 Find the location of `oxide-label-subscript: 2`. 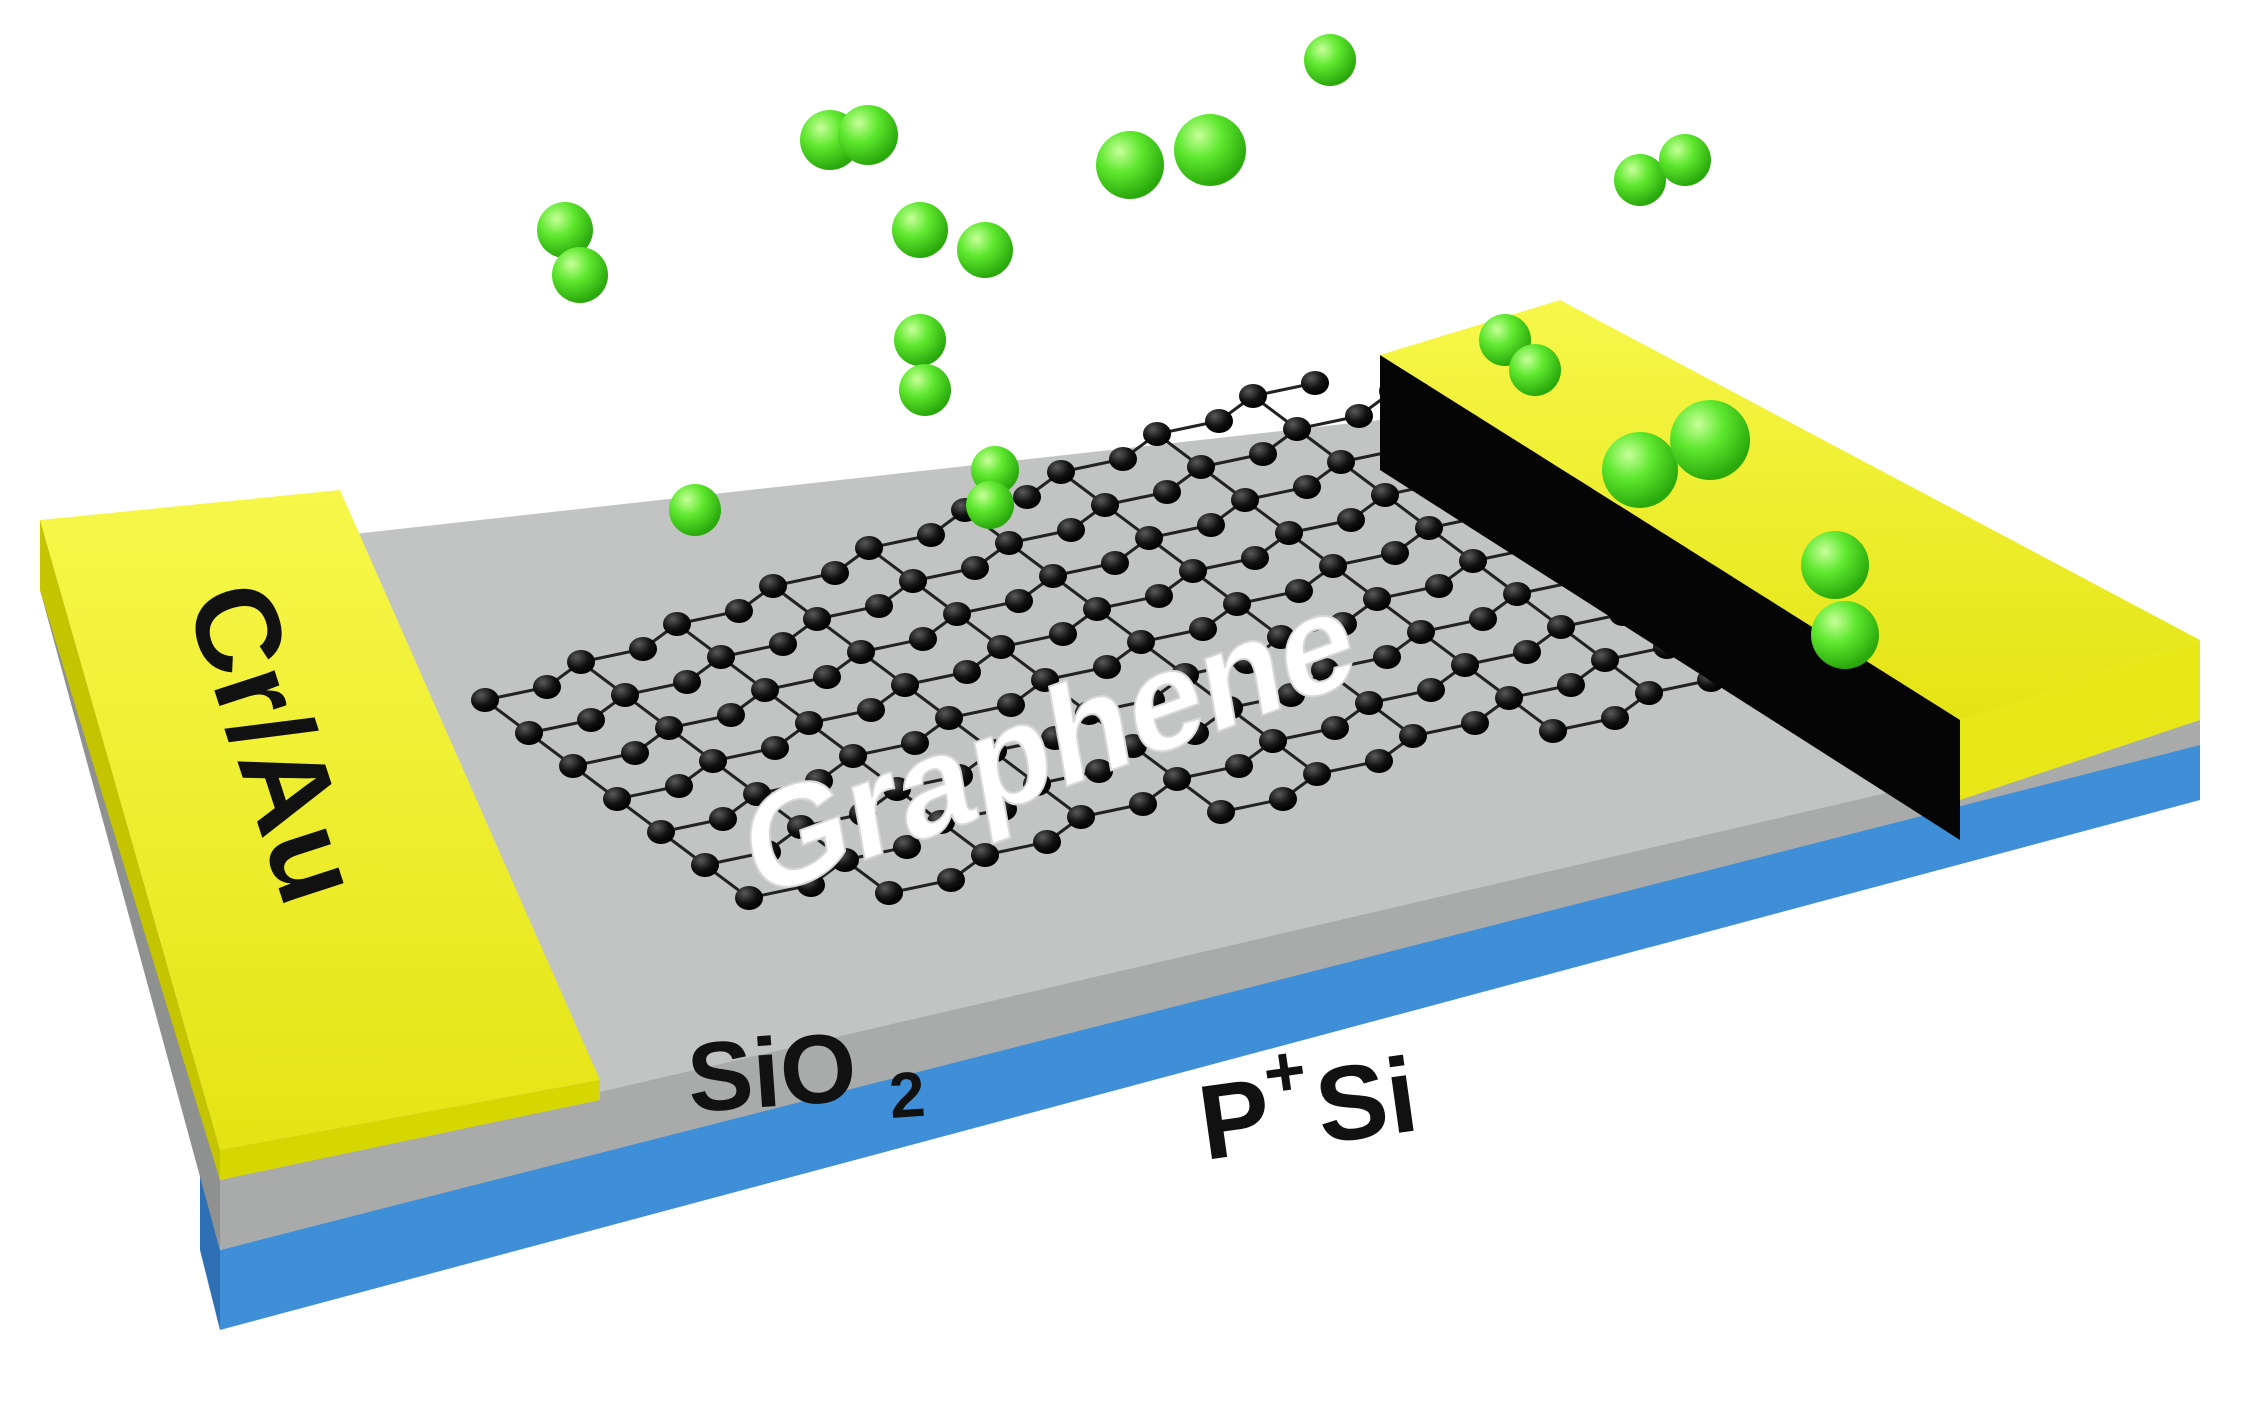

oxide-label-subscript: 2 is located at coordinates (907, 1095).